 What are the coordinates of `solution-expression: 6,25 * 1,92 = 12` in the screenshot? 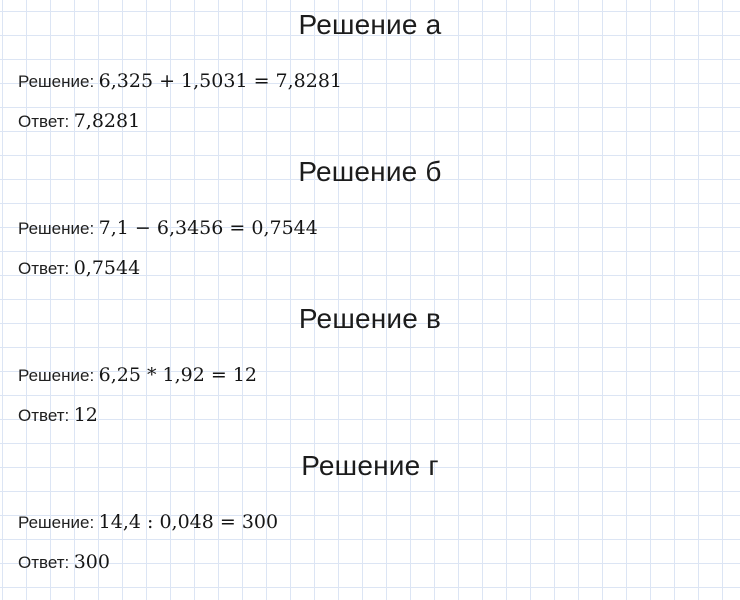 It's located at (178, 375).